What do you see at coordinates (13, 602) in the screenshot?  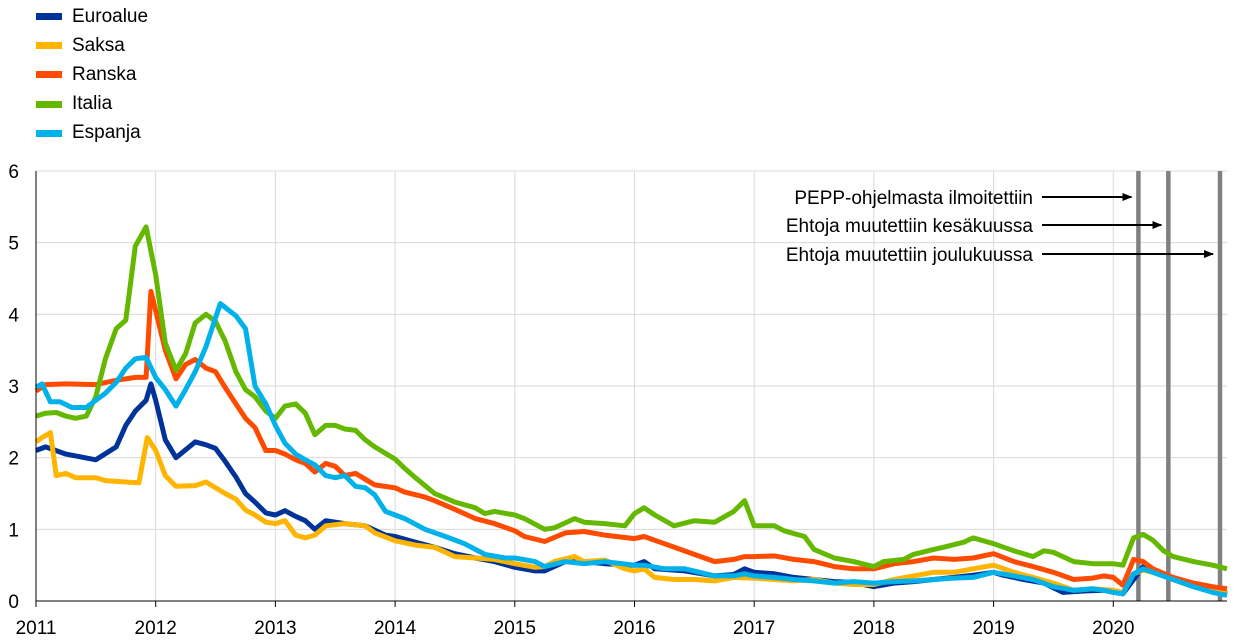 I see `y-tick-label: 0` at bounding box center [13, 602].